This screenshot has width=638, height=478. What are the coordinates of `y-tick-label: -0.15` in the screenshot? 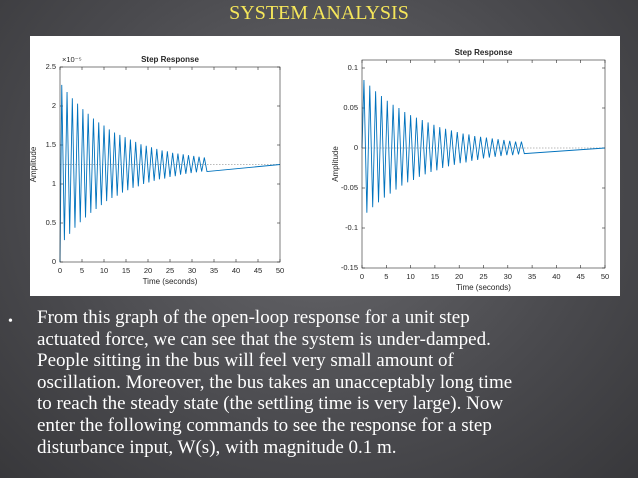 It's located at (349, 267).